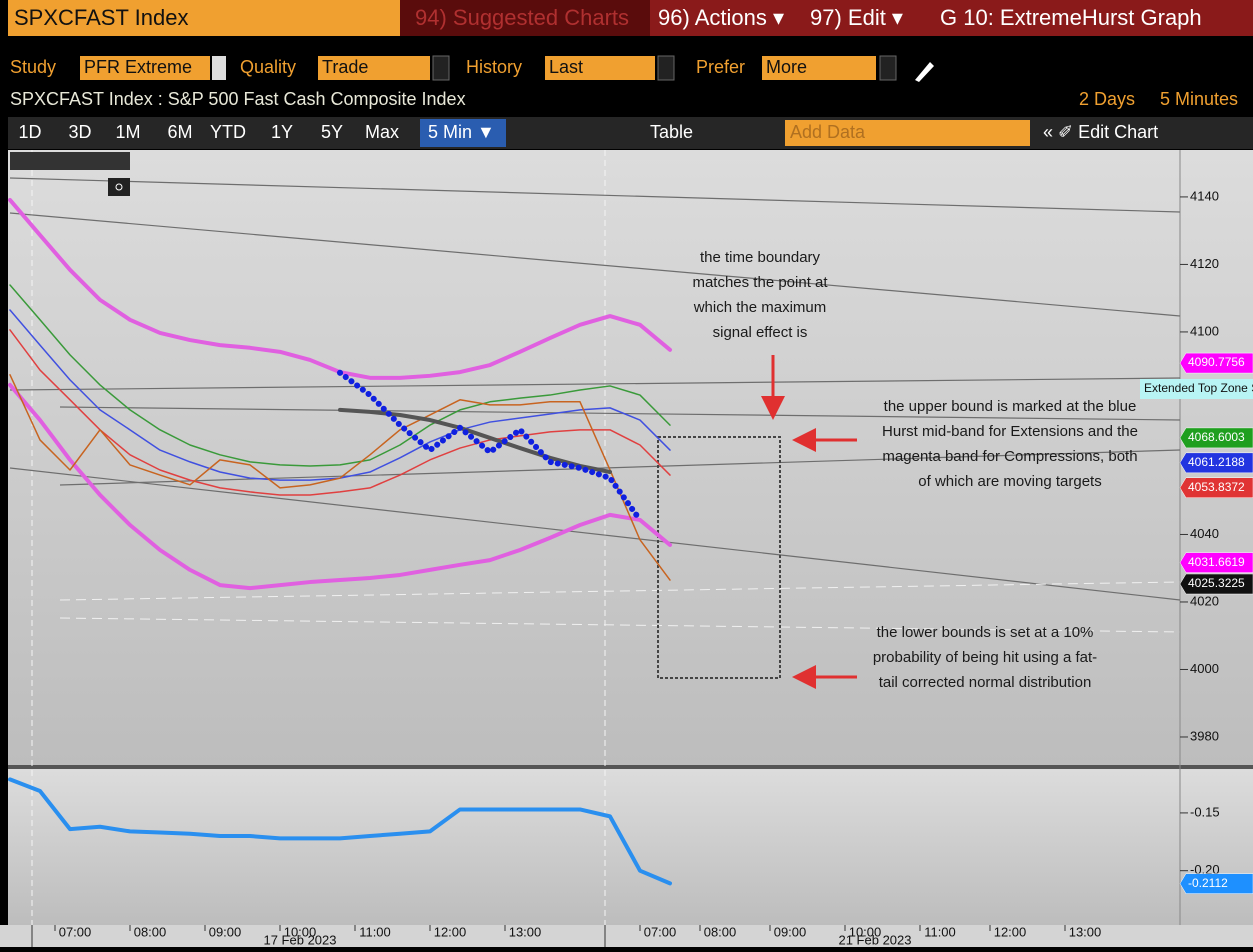 The image size is (1253, 952). I want to click on guide-line, so click(620, 591).